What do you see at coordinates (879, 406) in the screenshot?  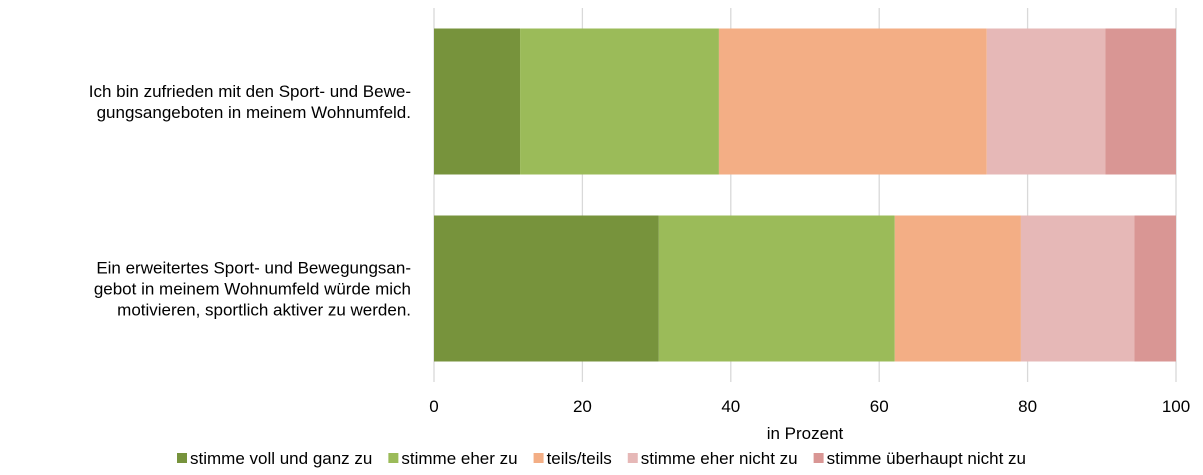 I see `x-tick-label: 60` at bounding box center [879, 406].